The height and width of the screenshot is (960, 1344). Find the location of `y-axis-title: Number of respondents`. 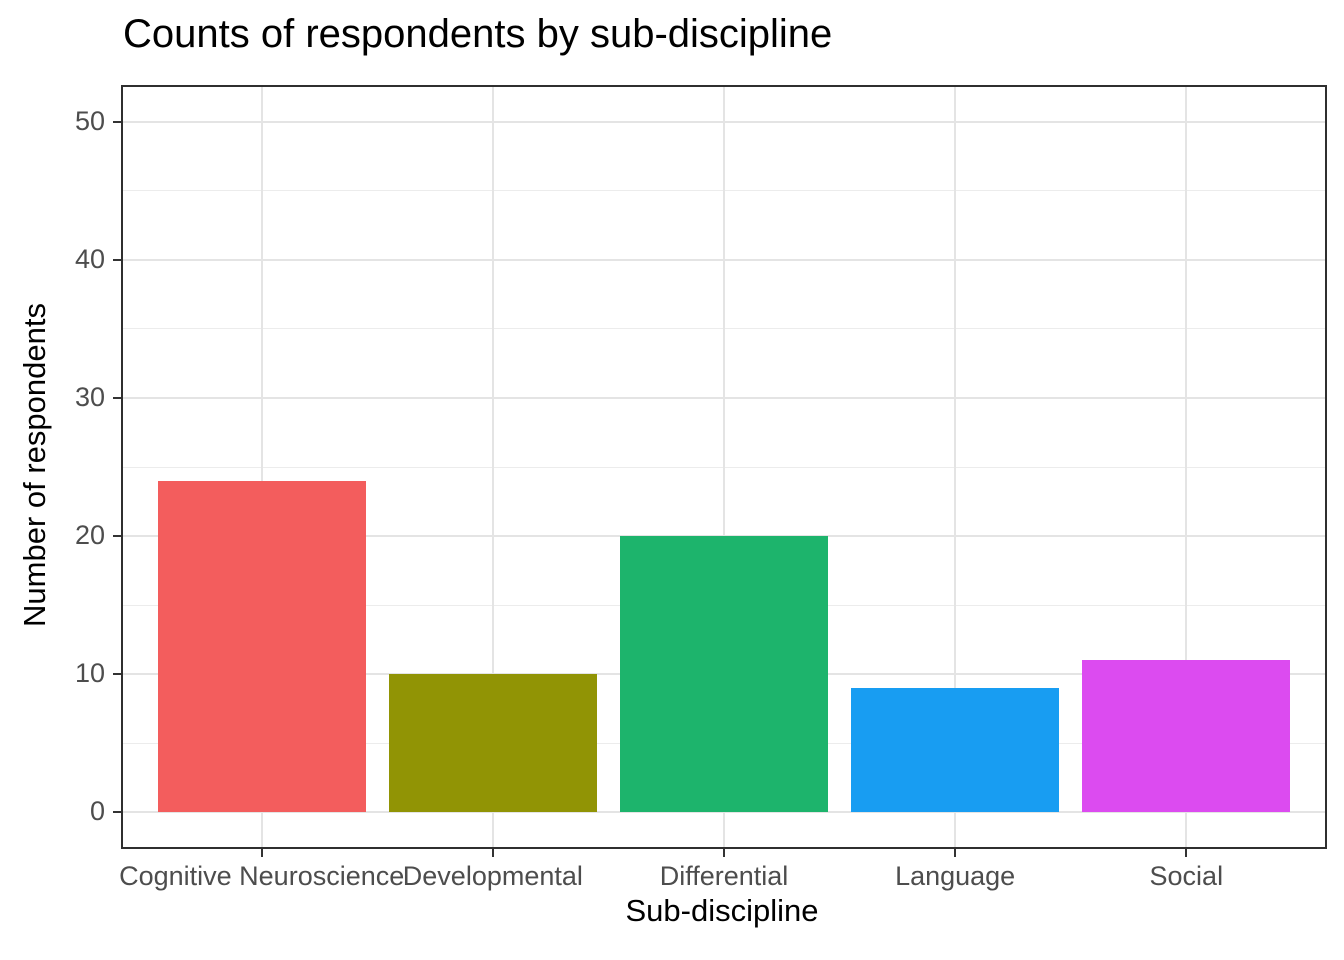

y-axis-title: Number of respondents is located at coordinates (34, 465).